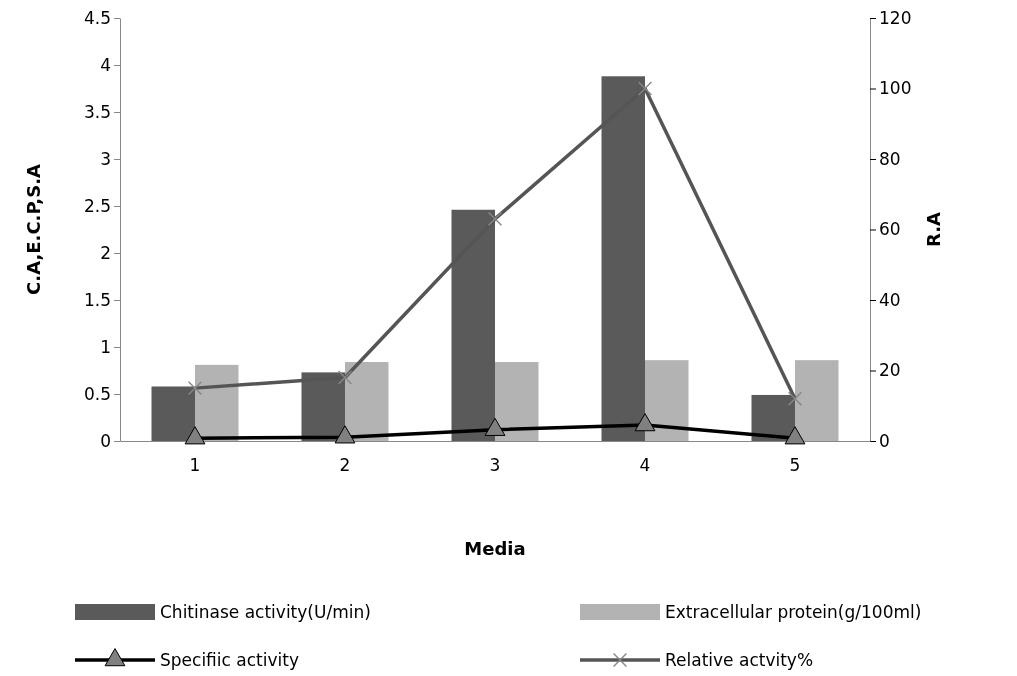  Describe the element at coordinates (97, 111) in the screenshot. I see `y-tick-label: 3.5` at that location.